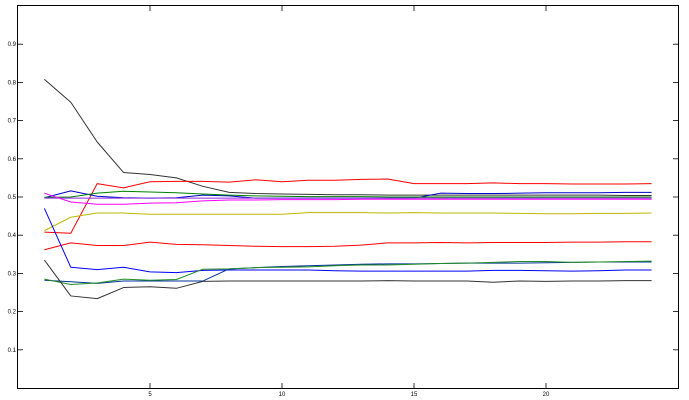  Describe the element at coordinates (150, 395) in the screenshot. I see `x-tick-label: 5` at that location.